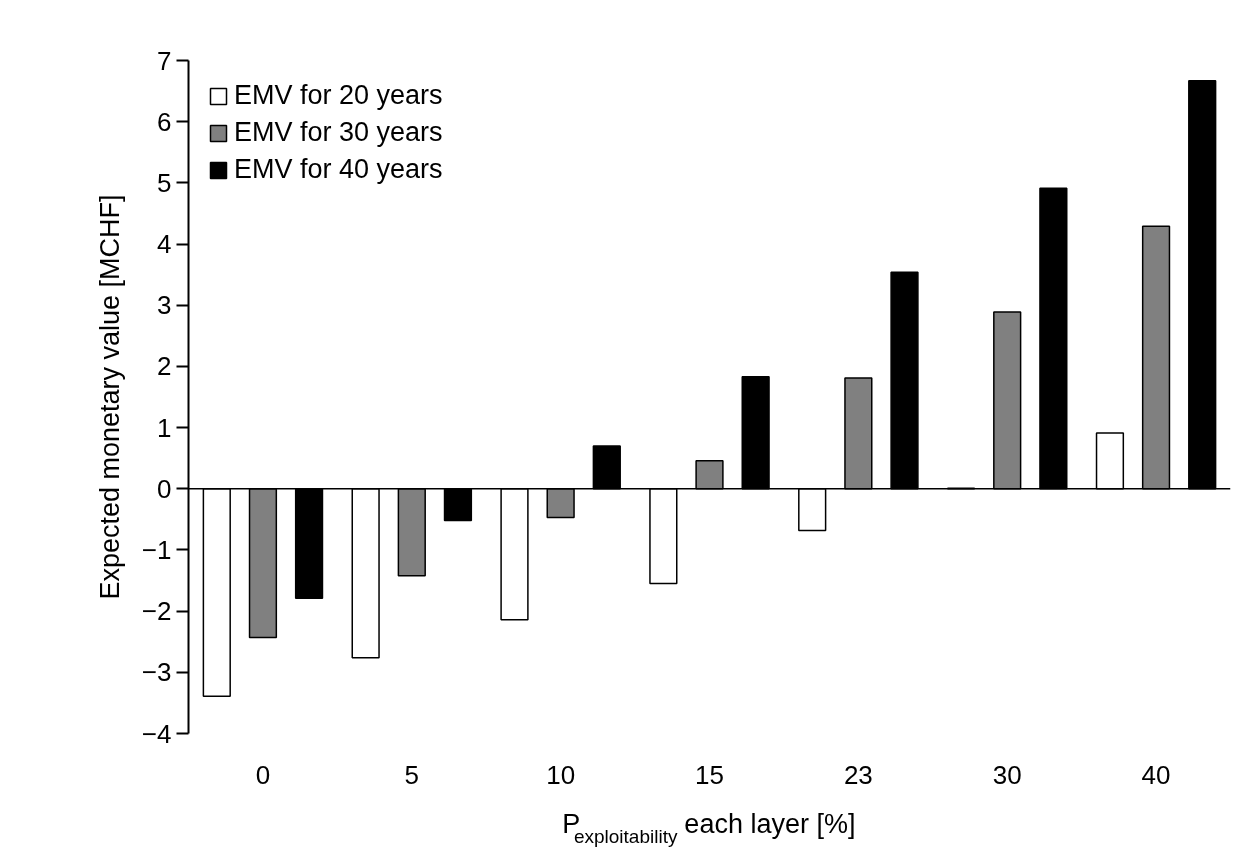  I want to click on legend-label: EMV for 20 years, so click(338, 95).